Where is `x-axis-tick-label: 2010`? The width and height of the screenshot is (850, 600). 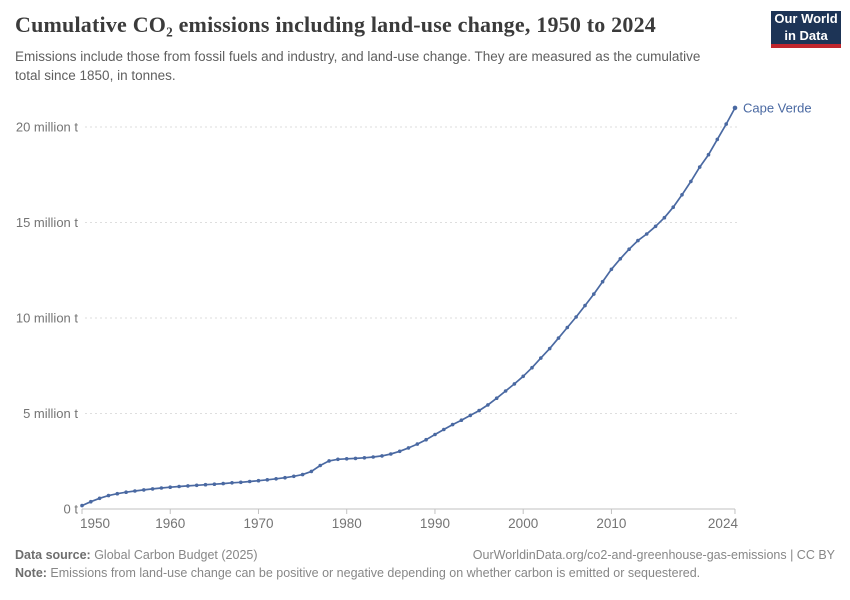
x-axis-tick-label: 2010 is located at coordinates (611, 523).